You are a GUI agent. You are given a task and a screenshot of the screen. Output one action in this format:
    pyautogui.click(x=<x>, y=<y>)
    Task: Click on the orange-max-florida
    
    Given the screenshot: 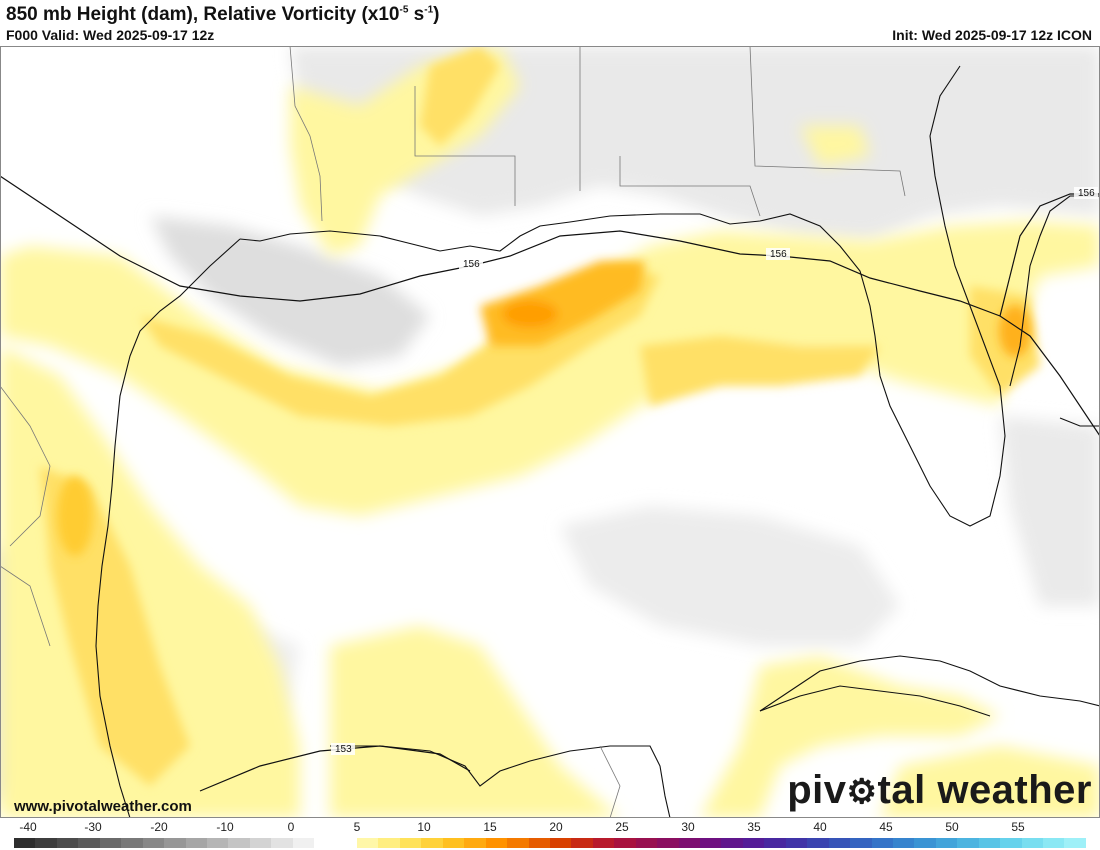 What is the action you would take?
    pyautogui.click(x=1015, y=331)
    